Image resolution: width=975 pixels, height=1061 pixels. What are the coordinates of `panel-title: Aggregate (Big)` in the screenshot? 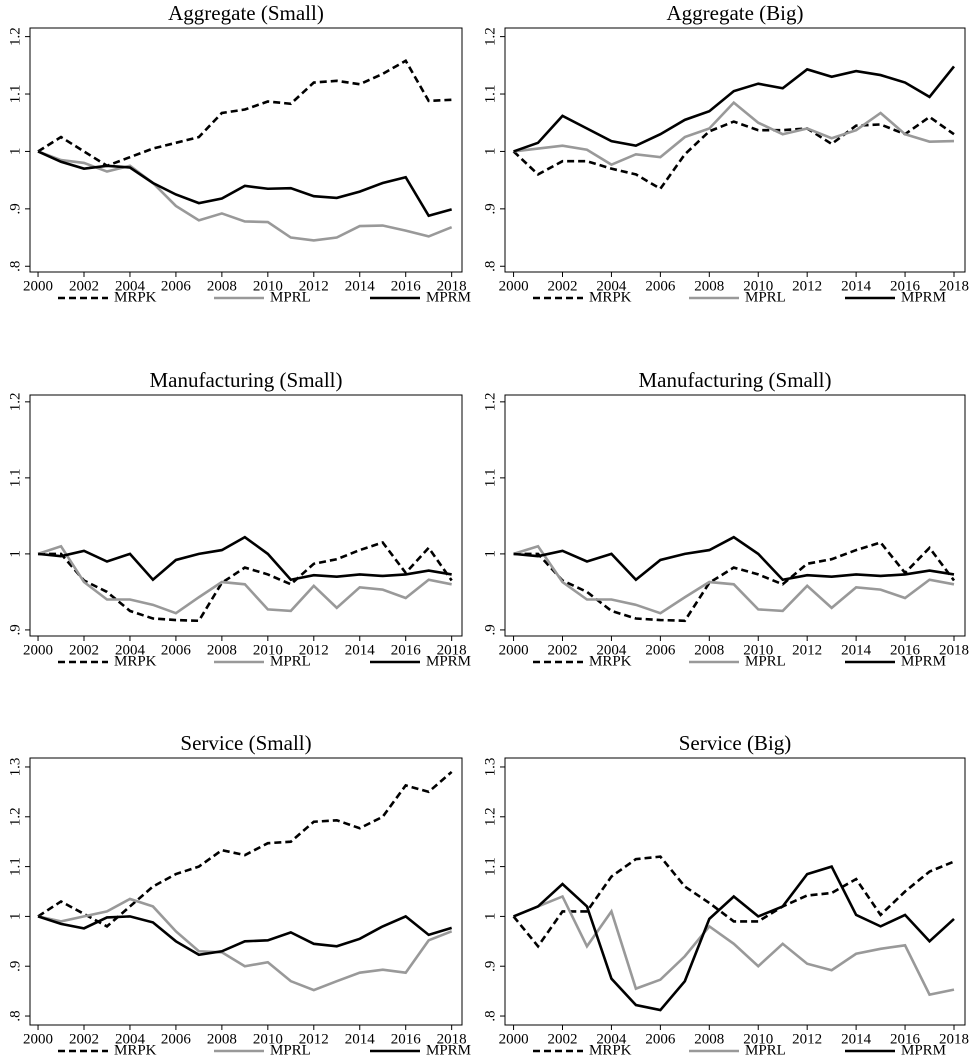 It's located at (734, 13).